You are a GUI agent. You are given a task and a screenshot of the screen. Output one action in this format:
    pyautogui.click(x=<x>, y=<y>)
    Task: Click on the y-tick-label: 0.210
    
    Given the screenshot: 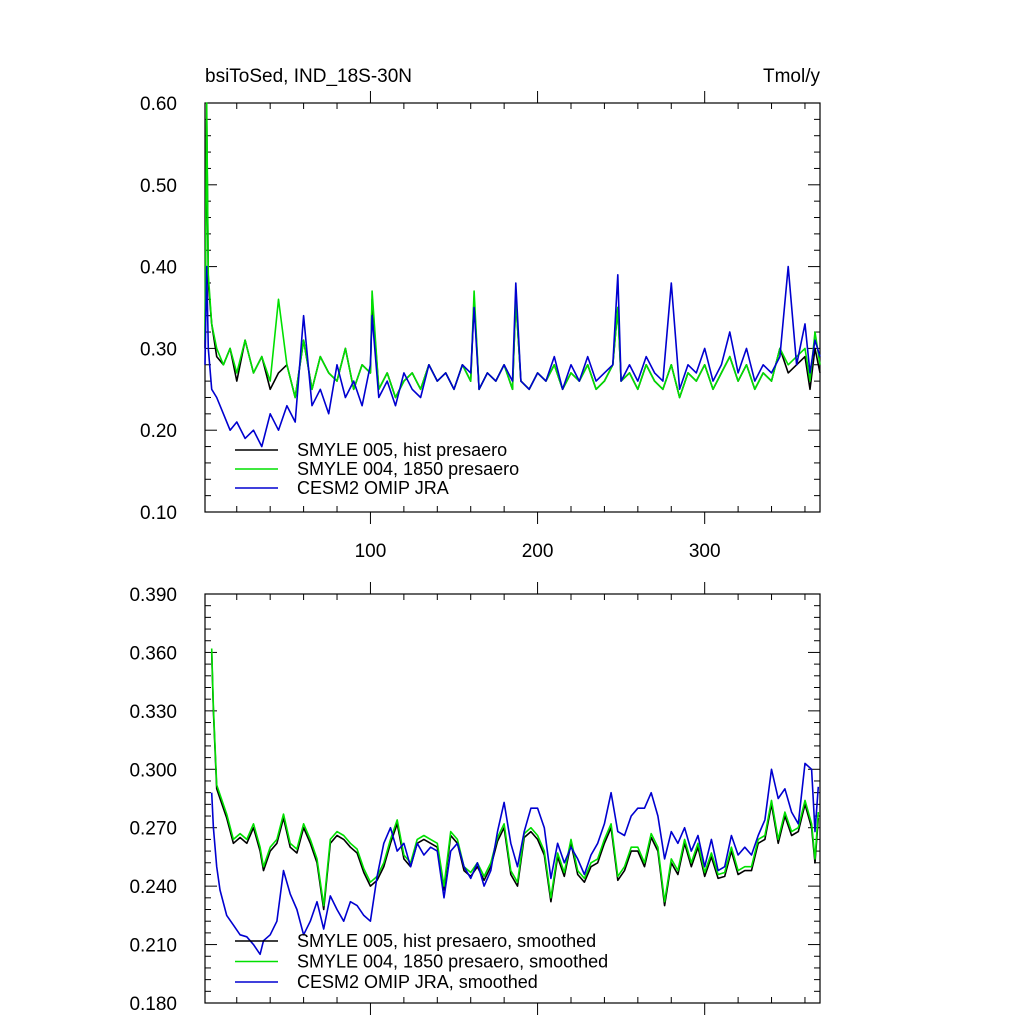 What is the action you would take?
    pyautogui.click(x=153, y=946)
    